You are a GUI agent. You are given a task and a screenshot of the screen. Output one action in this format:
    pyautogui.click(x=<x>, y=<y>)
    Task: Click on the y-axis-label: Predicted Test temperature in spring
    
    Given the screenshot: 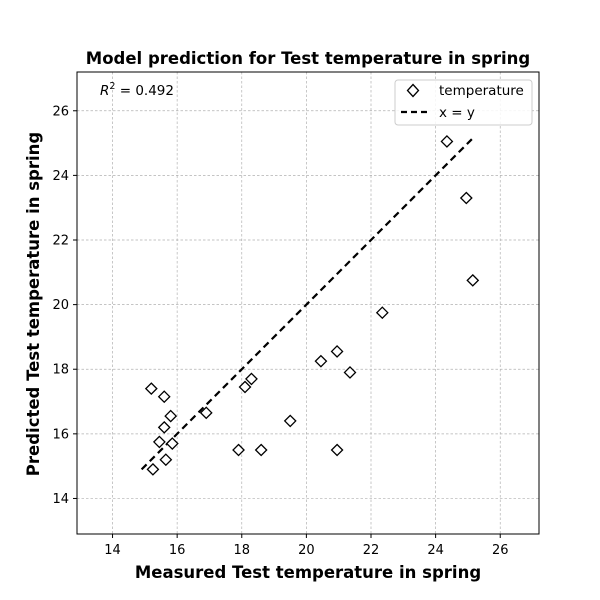 What is the action you would take?
    pyautogui.click(x=33, y=304)
    